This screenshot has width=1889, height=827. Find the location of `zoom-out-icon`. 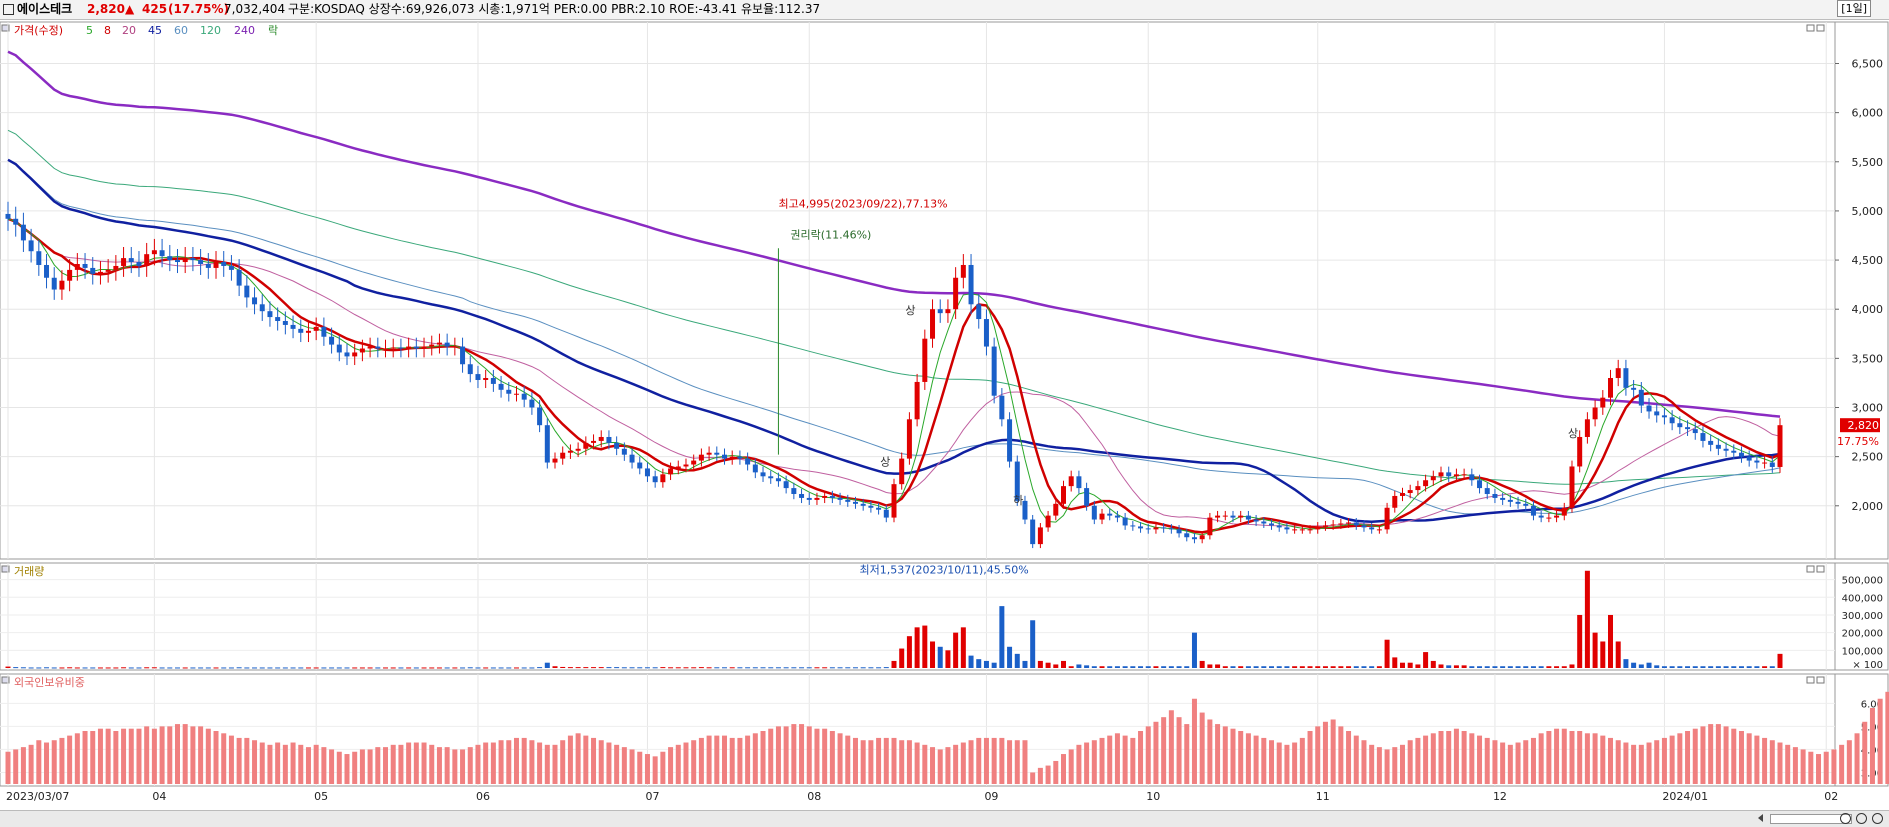

zoom-out-icon is located at coordinates (1861, 818).